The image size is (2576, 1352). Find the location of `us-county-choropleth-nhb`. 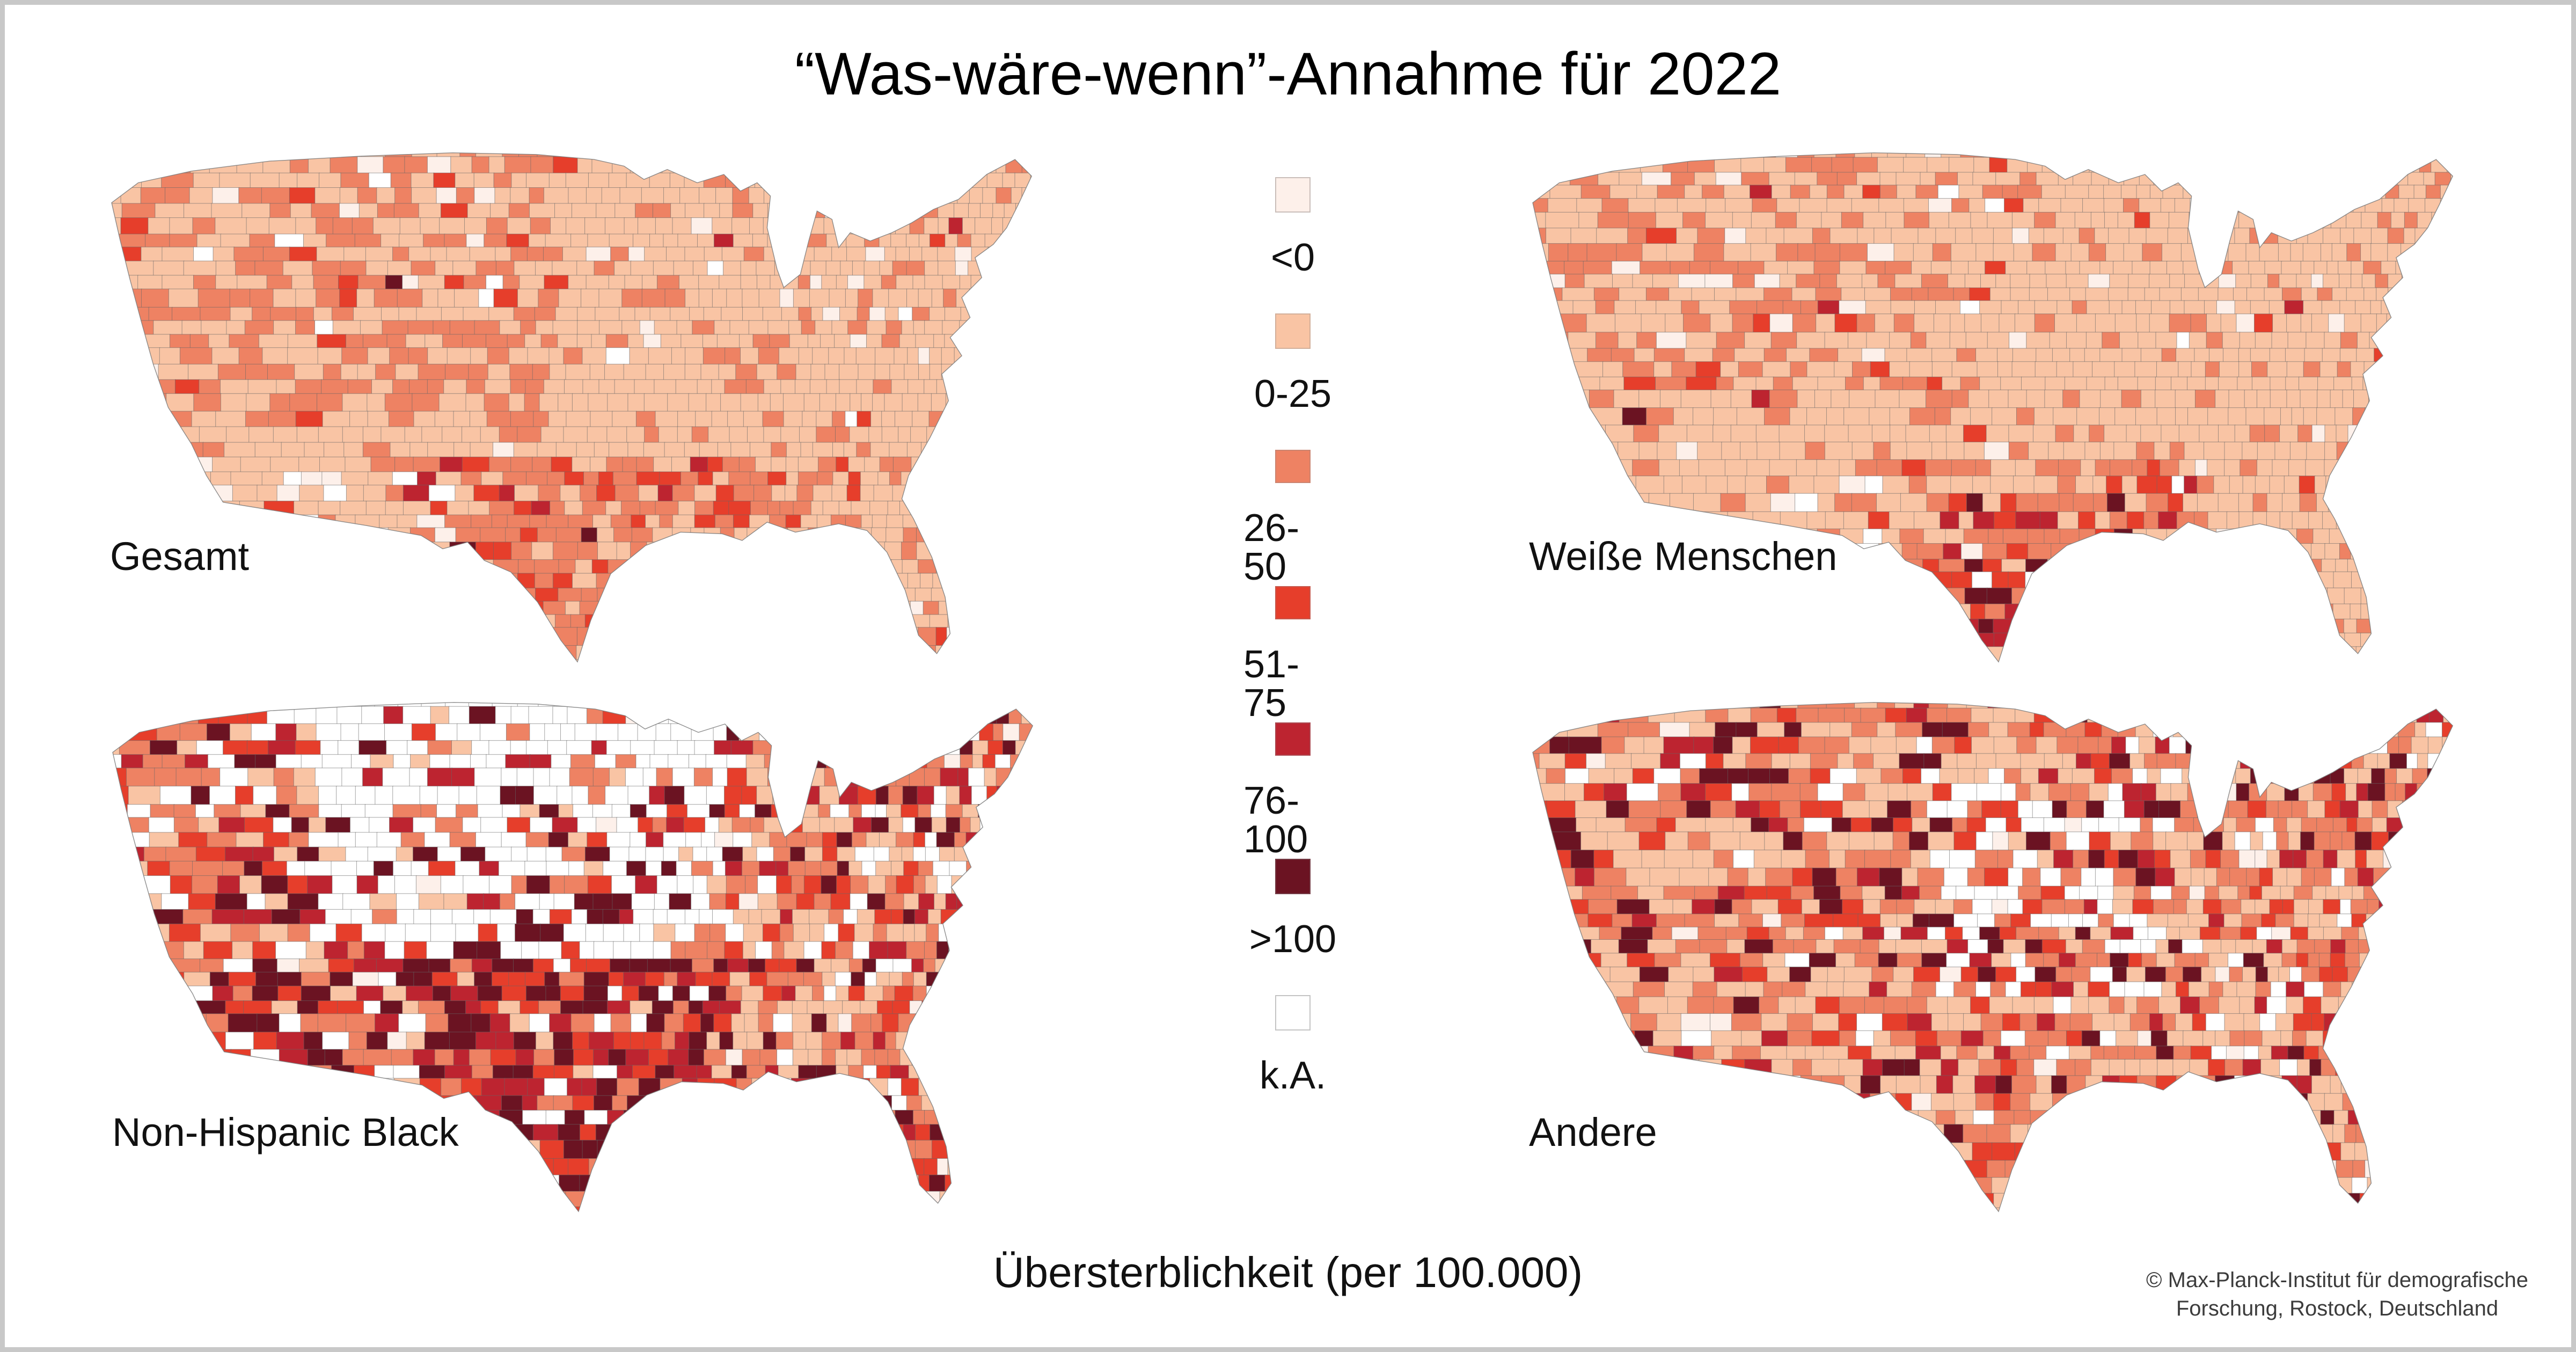

us-county-choropleth-nhb is located at coordinates (573, 957).